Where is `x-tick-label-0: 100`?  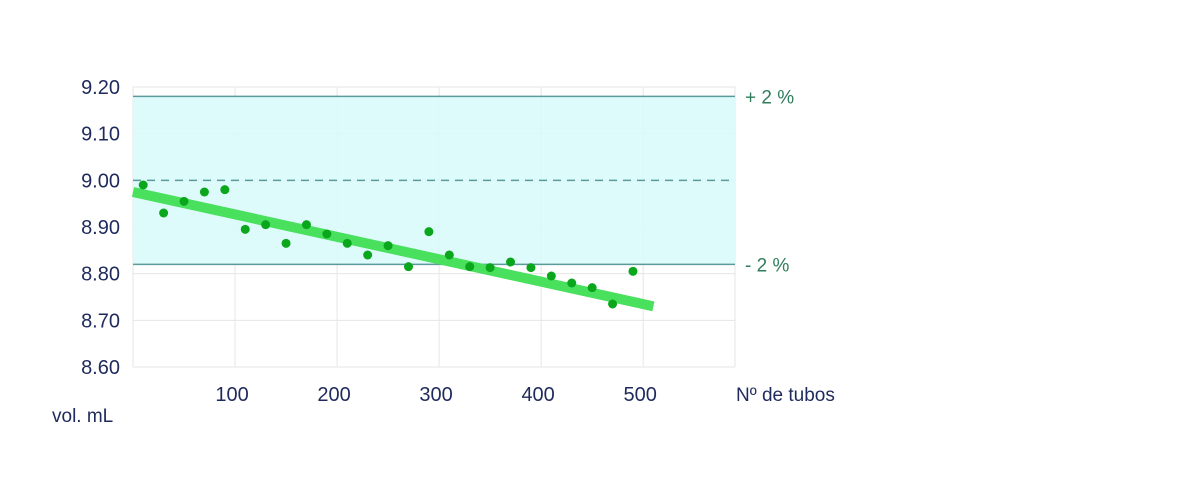
x-tick-label-0: 100 is located at coordinates (231, 395).